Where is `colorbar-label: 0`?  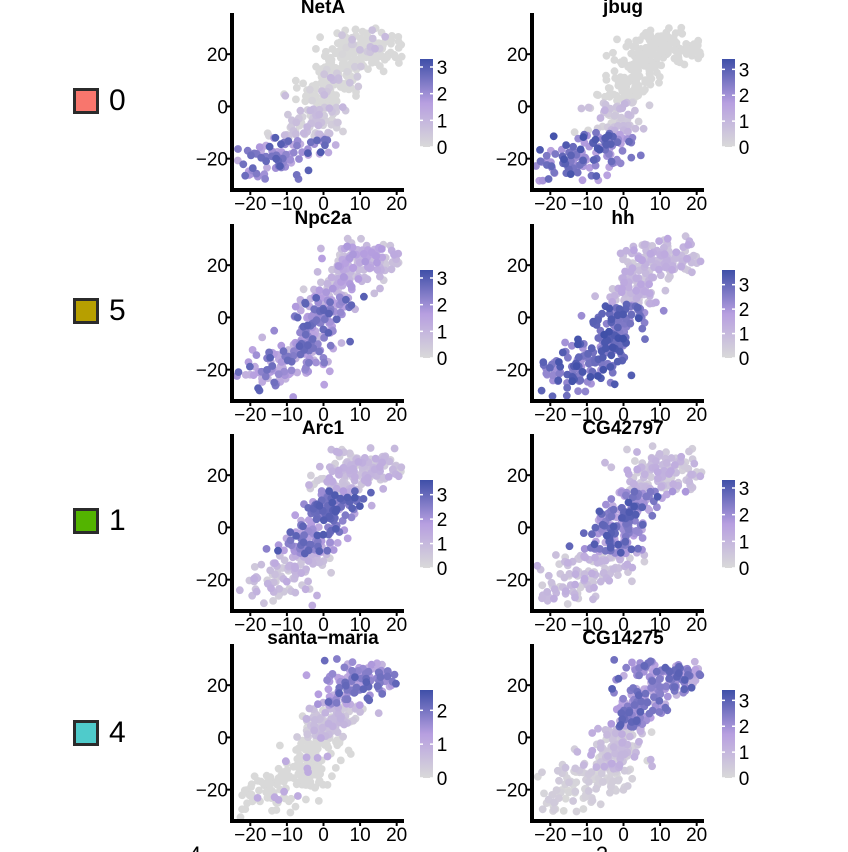
colorbar-label: 0 is located at coordinates (744, 148).